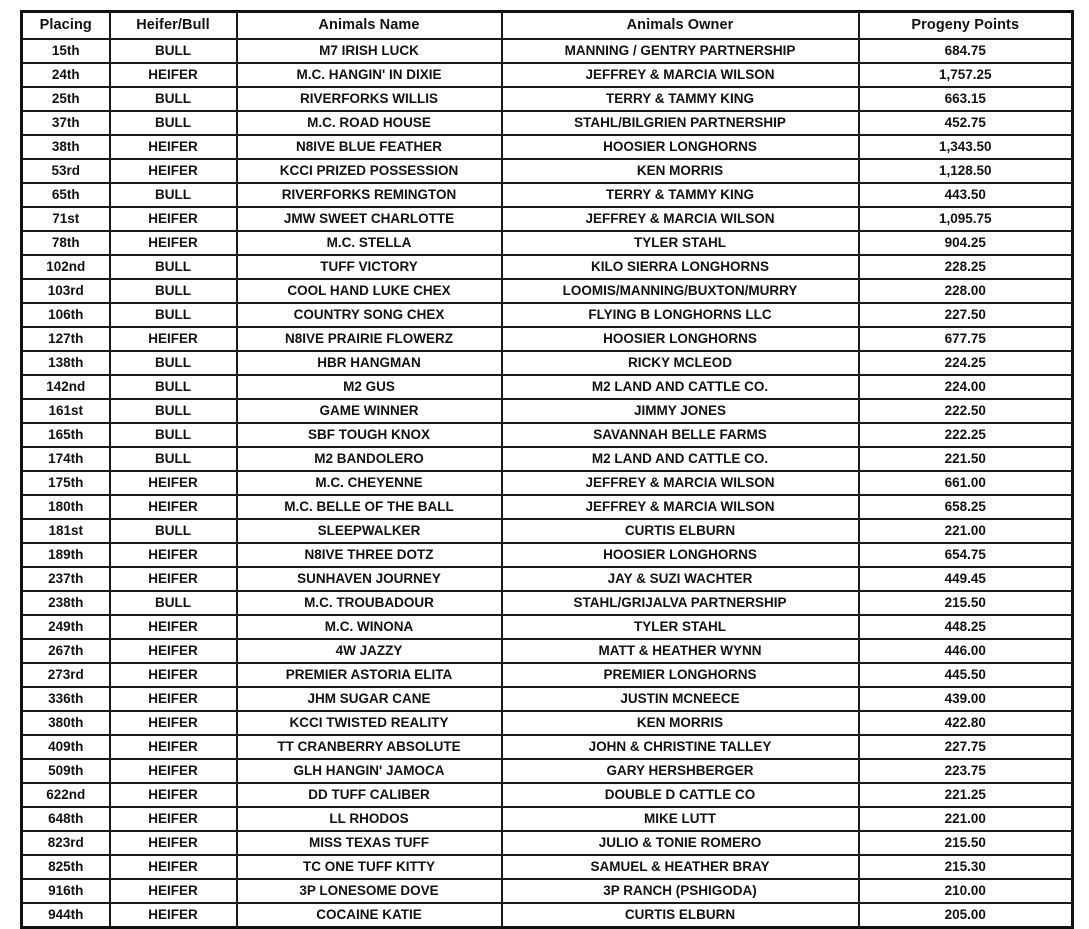 The image size is (1089, 929). Describe the element at coordinates (680, 891) in the screenshot. I see `cell-animals-owner: 3P RANCH (PSHIGODA)` at that location.